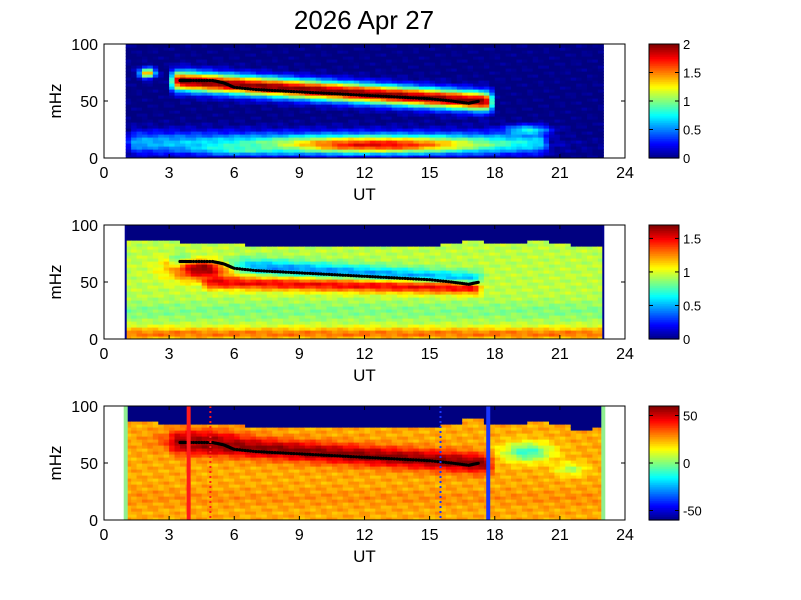 The image size is (801, 600). Describe the element at coordinates (664, 63) in the screenshot. I see `colorbar-segment` at that location.